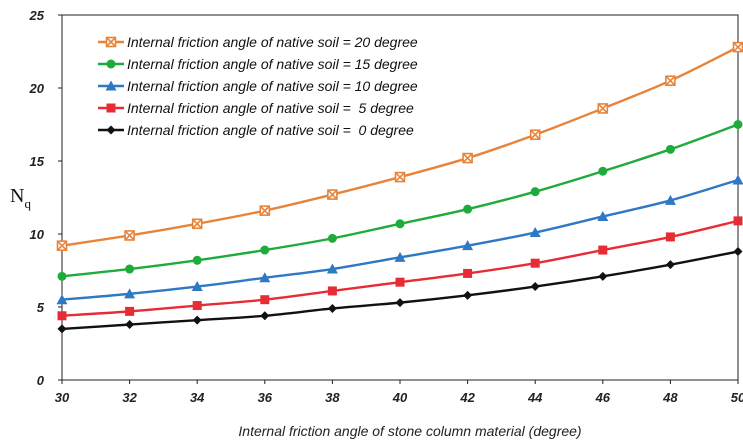 This screenshot has width=743, height=445. What do you see at coordinates (17, 196) in the screenshot?
I see `y-axis-label-main: N` at bounding box center [17, 196].